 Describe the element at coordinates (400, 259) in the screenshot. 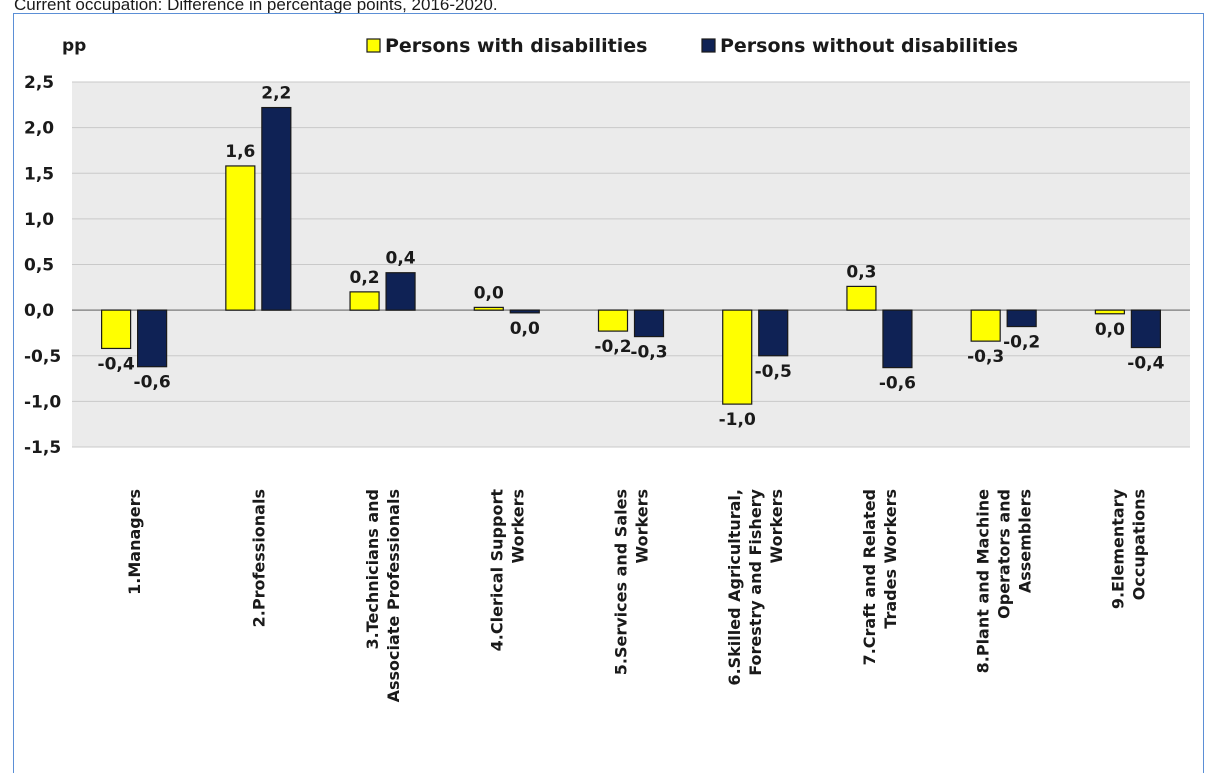

I see `data-label: 0,4` at that location.